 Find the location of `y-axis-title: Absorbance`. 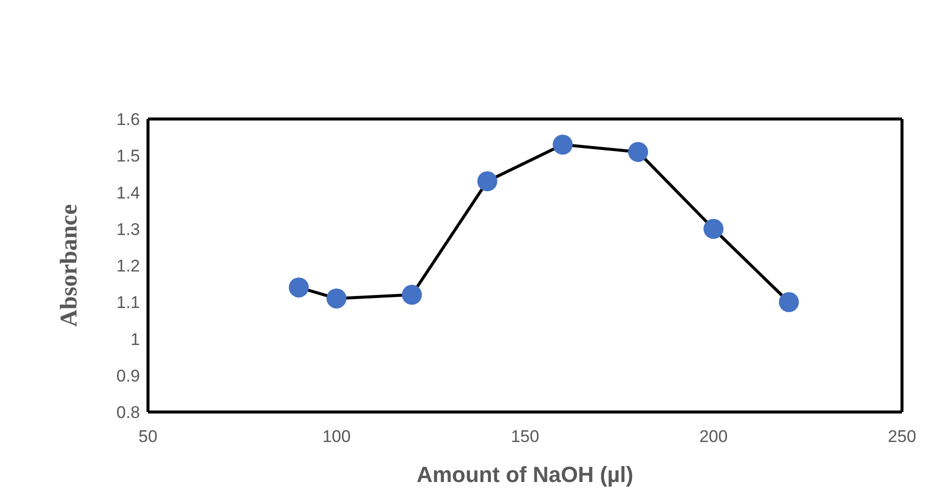

y-axis-title: Absorbance is located at coordinates (69, 265).